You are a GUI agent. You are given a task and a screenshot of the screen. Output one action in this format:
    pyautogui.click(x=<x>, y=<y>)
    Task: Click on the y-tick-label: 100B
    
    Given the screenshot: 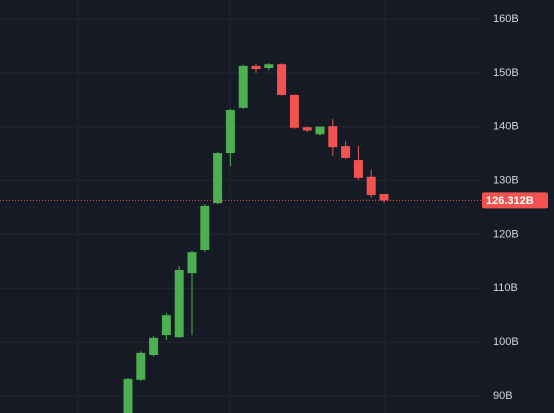 What is the action you would take?
    pyautogui.click(x=506, y=342)
    